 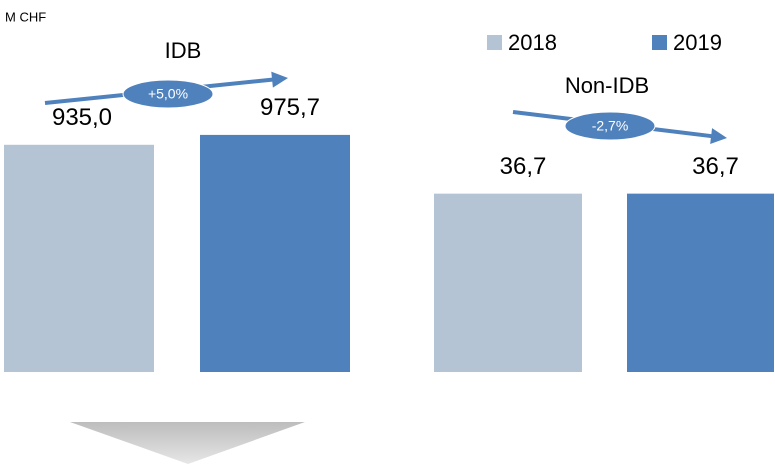 What do you see at coordinates (607, 85) in the screenshot?
I see `chart-title: Non-IDB` at bounding box center [607, 85].